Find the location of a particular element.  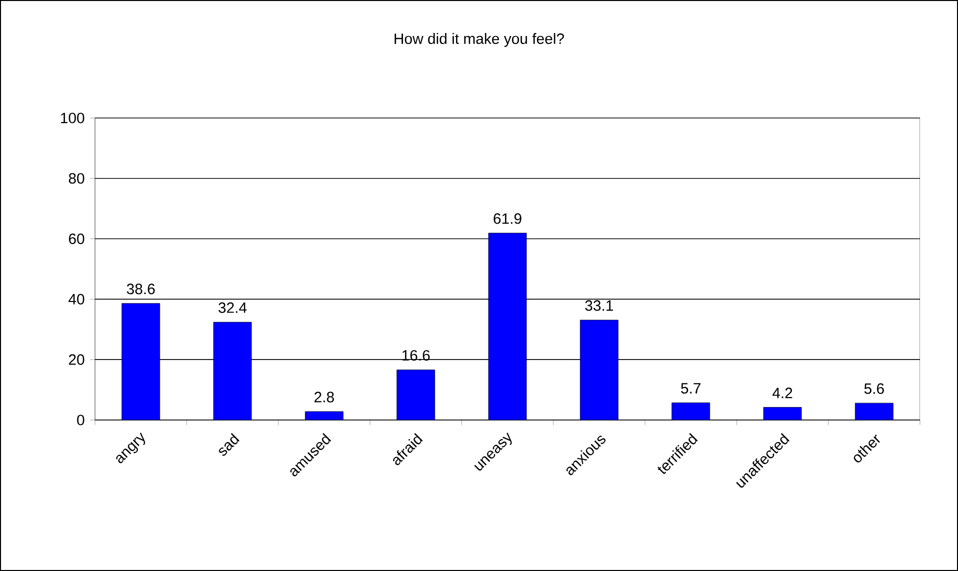

x-tick-label: sad is located at coordinates (229, 444).